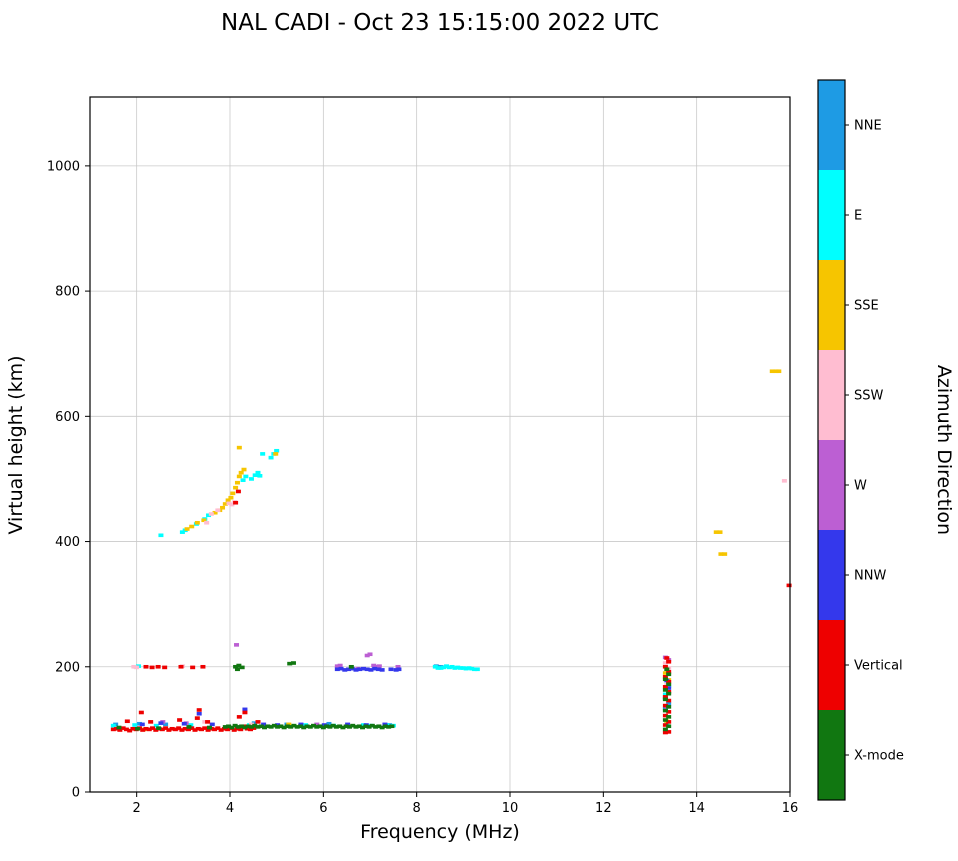  Describe the element at coordinates (790, 808) in the screenshot. I see `x-tick-label: 16` at that location.